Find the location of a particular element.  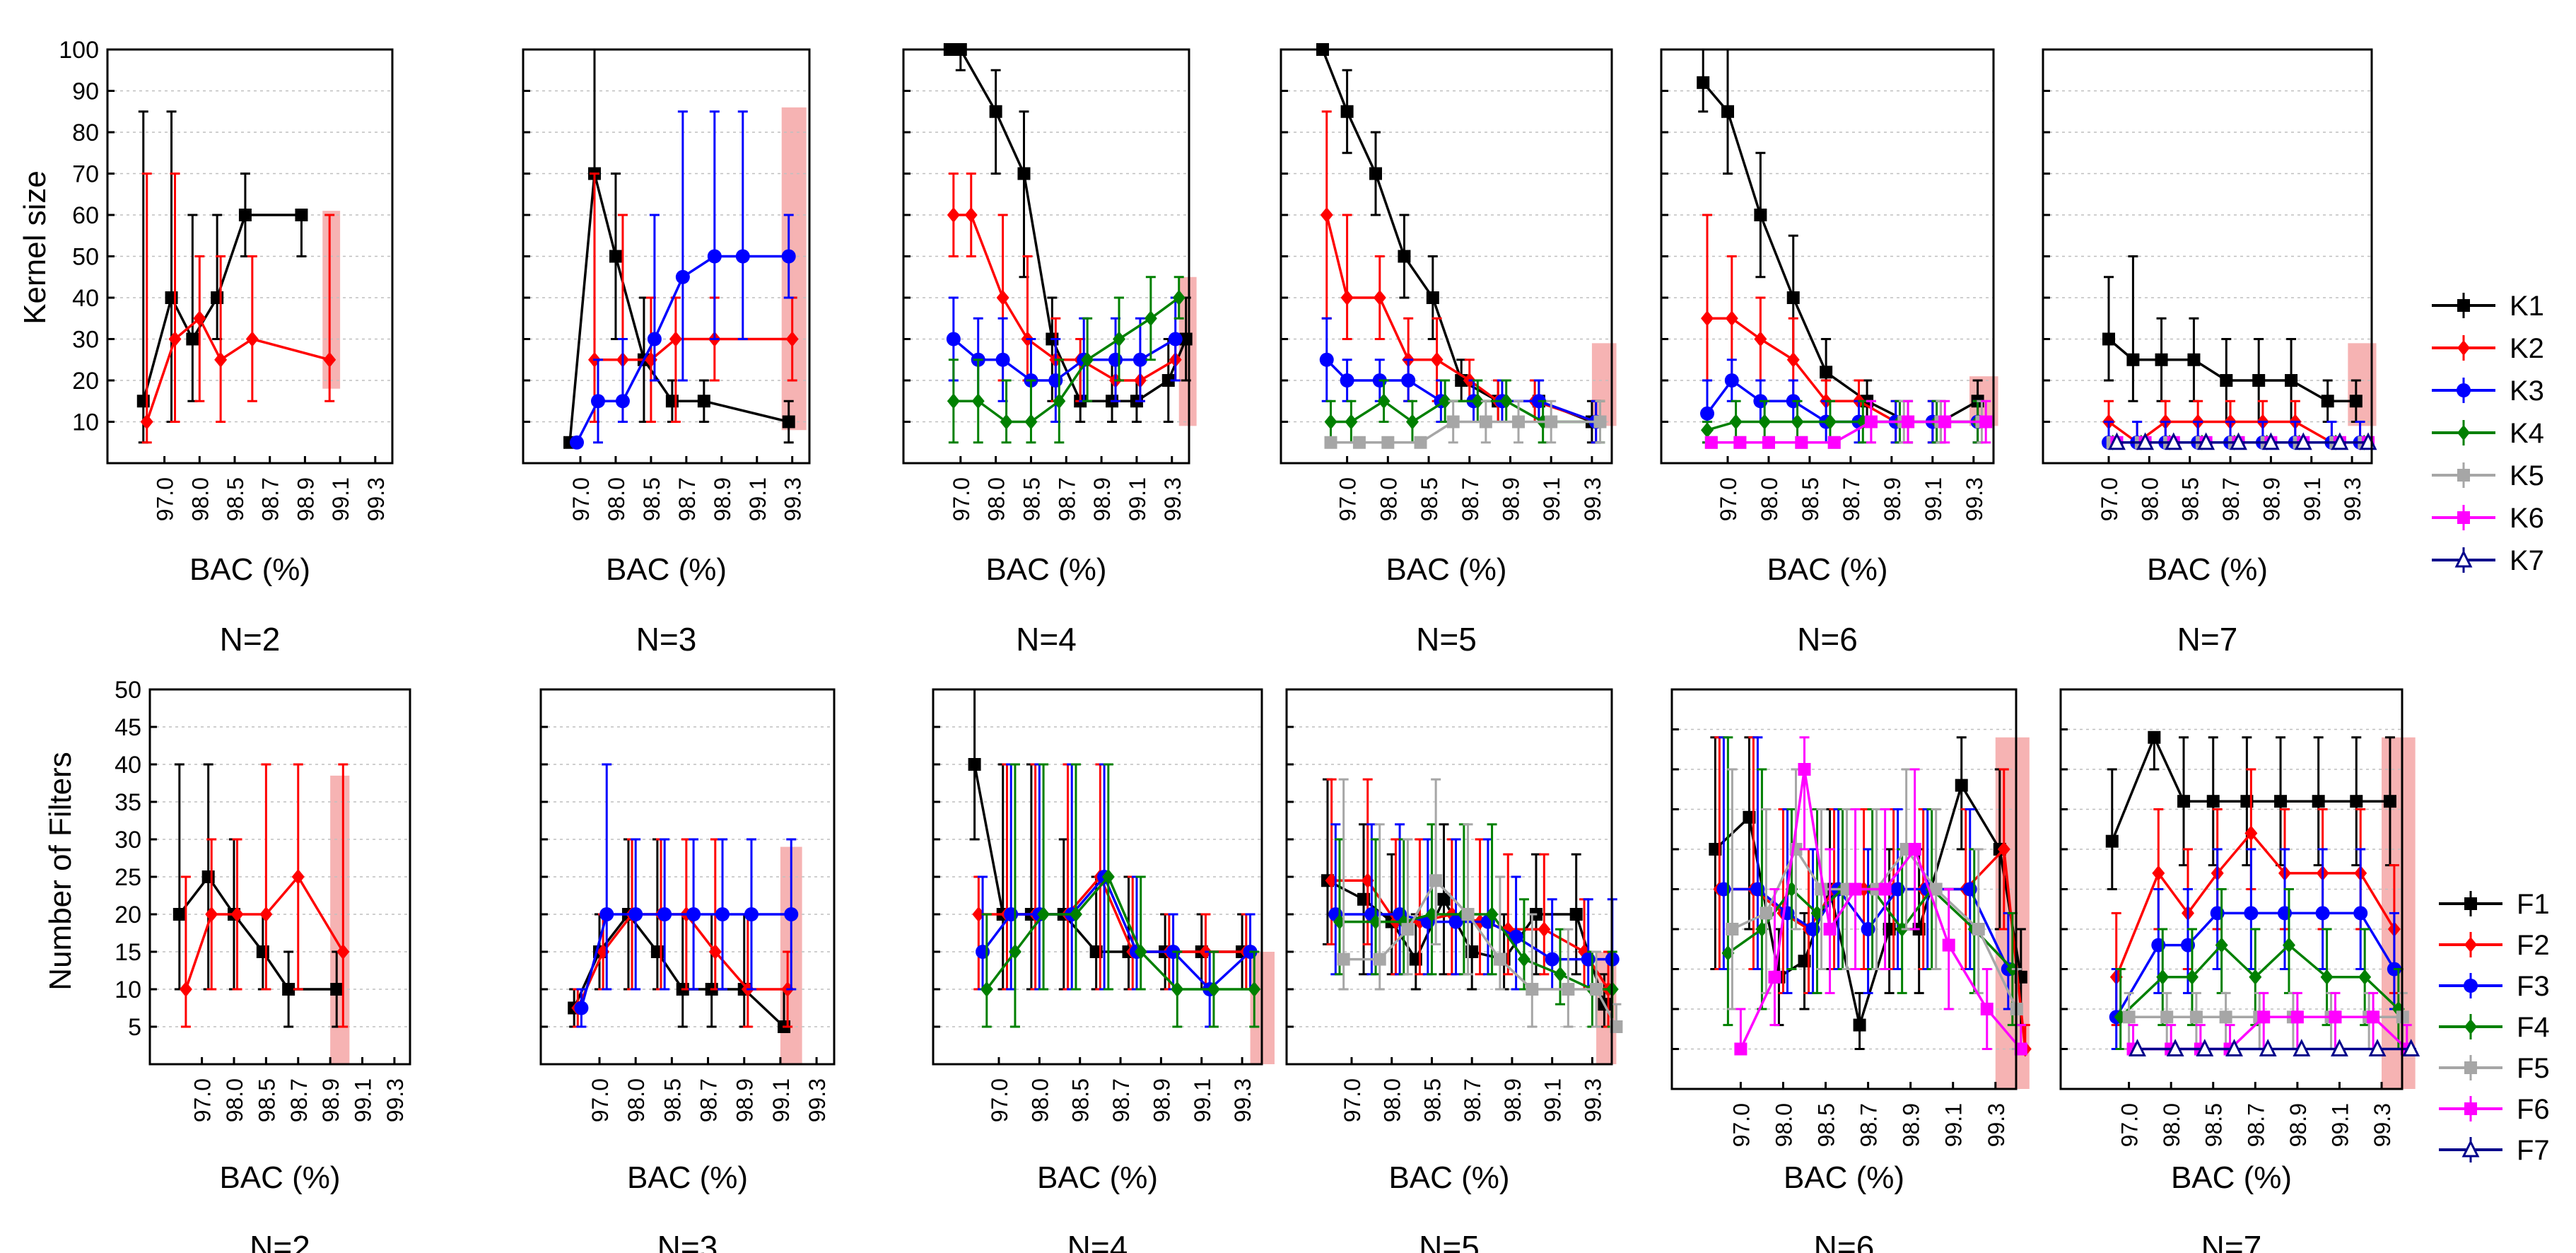

ylabel-top: Kernel size is located at coordinates (35, 247).